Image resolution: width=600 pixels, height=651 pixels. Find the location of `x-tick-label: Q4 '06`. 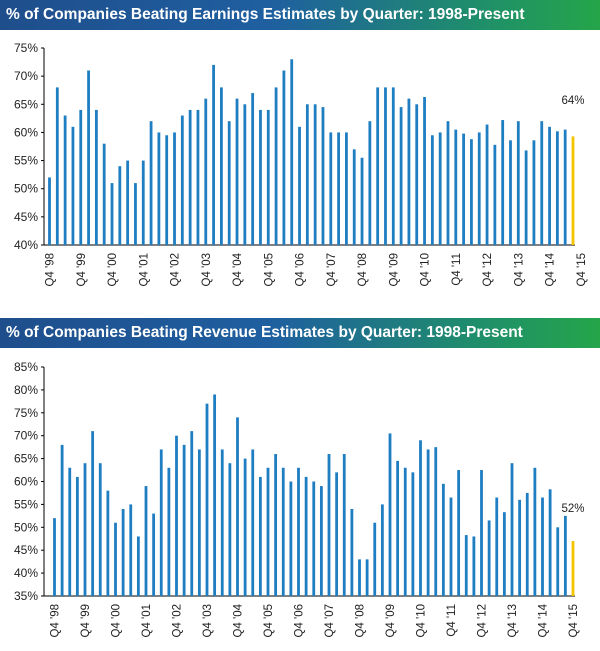

x-tick-label: Q4 '06 is located at coordinates (300, 621).